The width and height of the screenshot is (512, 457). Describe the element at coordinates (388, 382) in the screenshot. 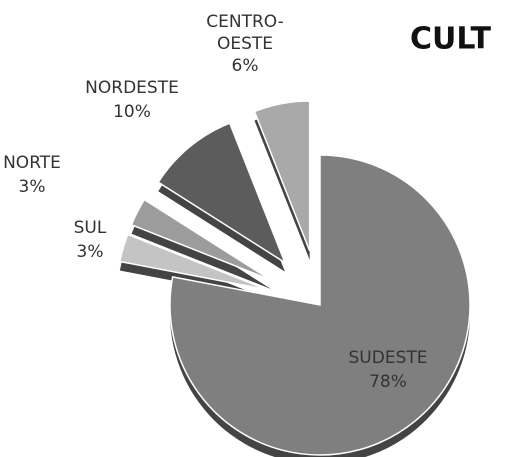

I see `slice-value-label: 78%` at that location.